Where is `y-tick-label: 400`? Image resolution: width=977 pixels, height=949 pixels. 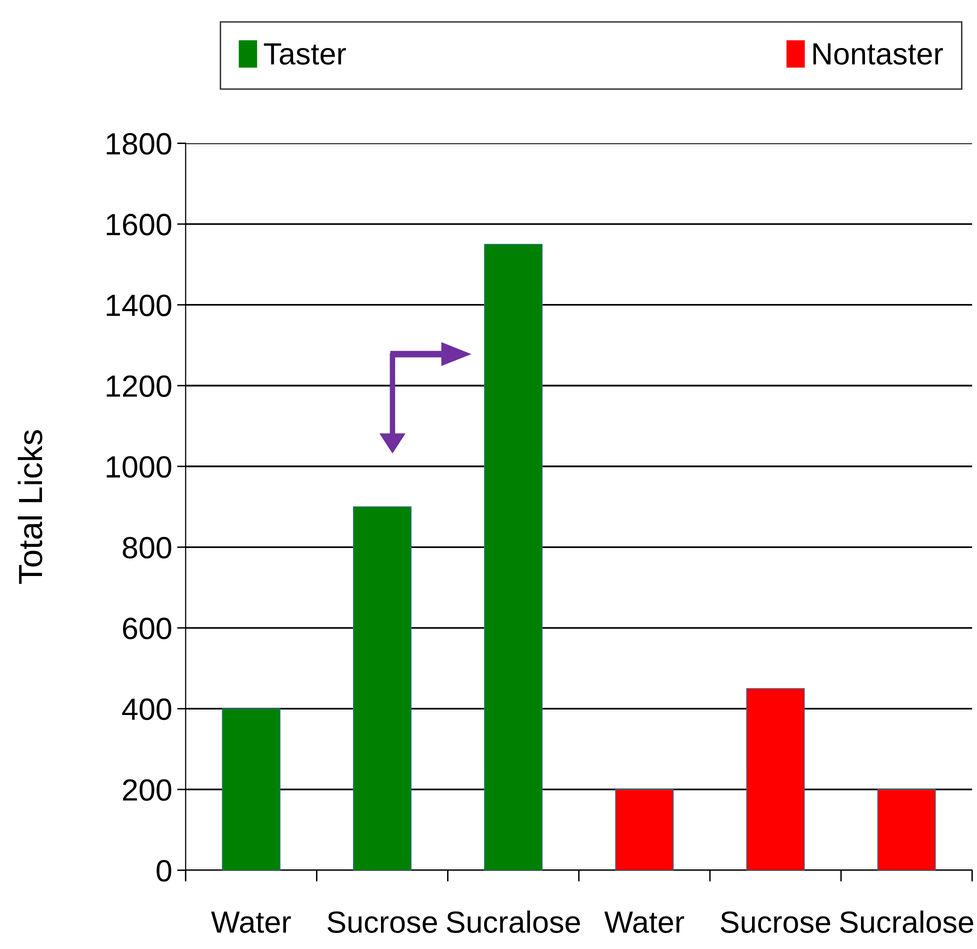 y-tick-label: 400 is located at coordinates (147, 709).